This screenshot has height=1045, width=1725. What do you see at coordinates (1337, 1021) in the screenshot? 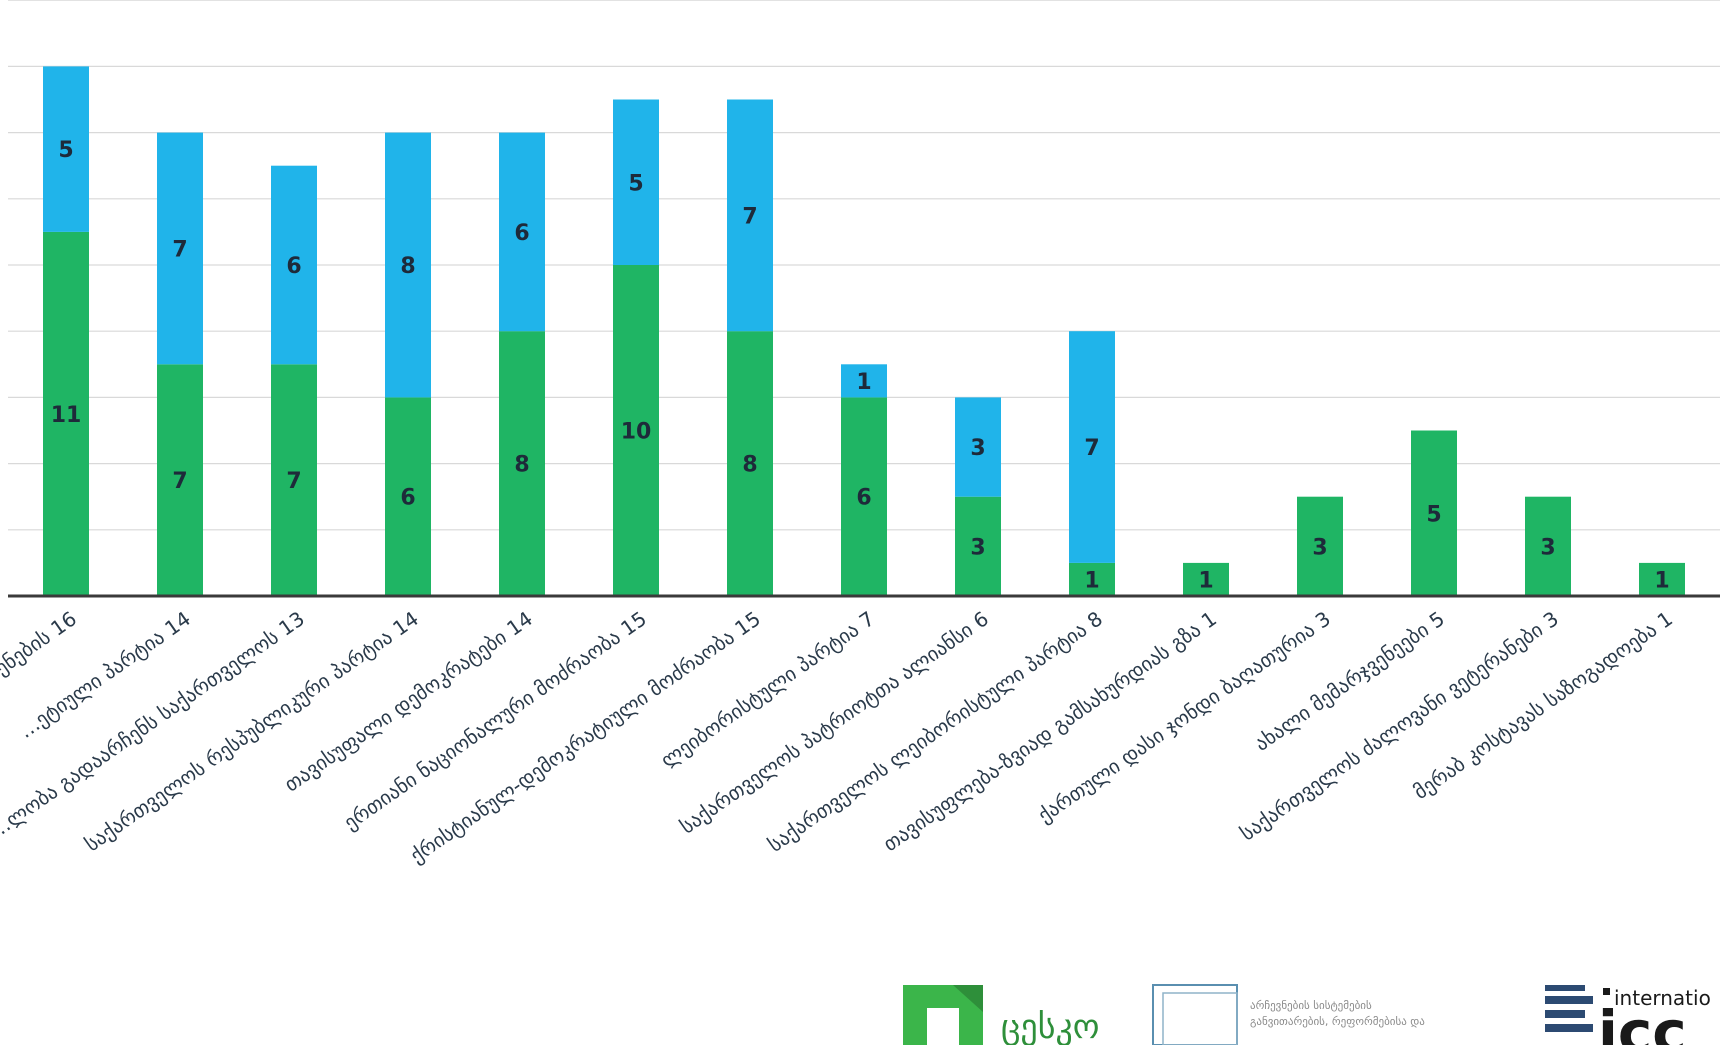
I see `center-logo-line-2: განვითარების, რეფორმებისა და` at bounding box center [1337, 1021].